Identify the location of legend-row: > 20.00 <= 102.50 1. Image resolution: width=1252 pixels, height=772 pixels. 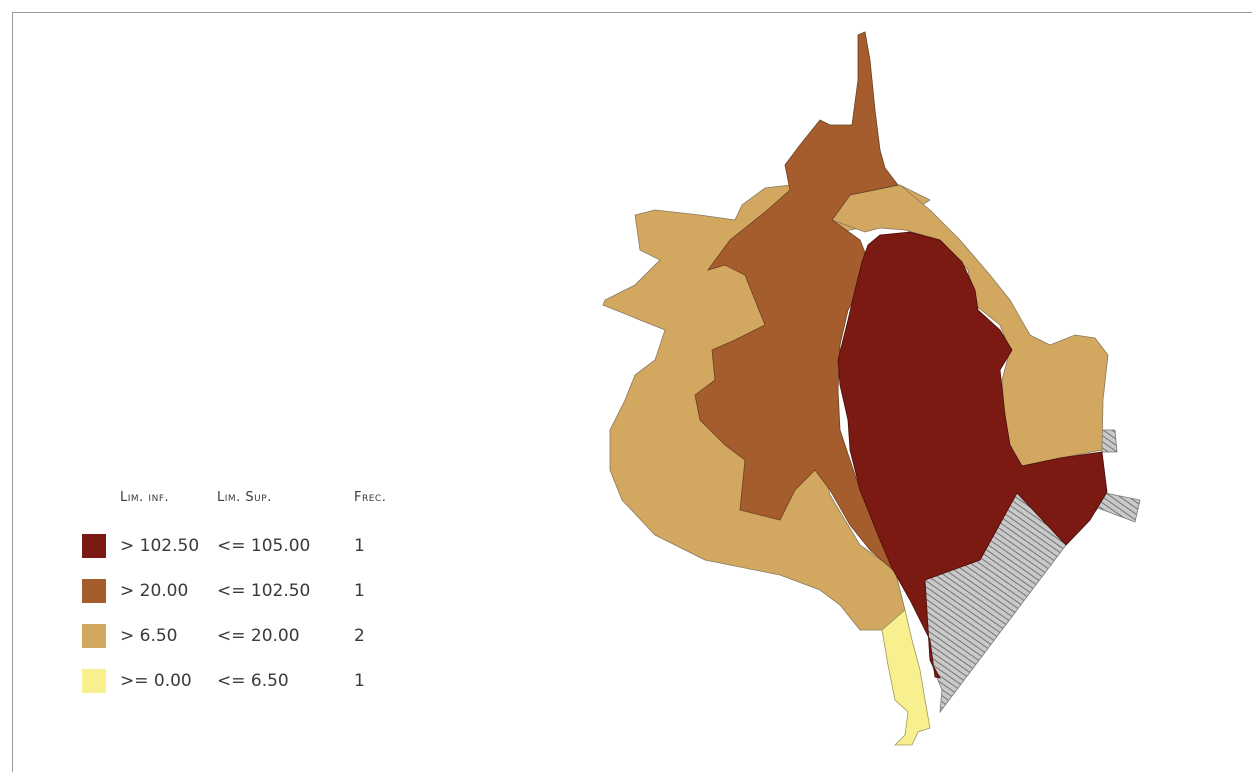
(247, 591).